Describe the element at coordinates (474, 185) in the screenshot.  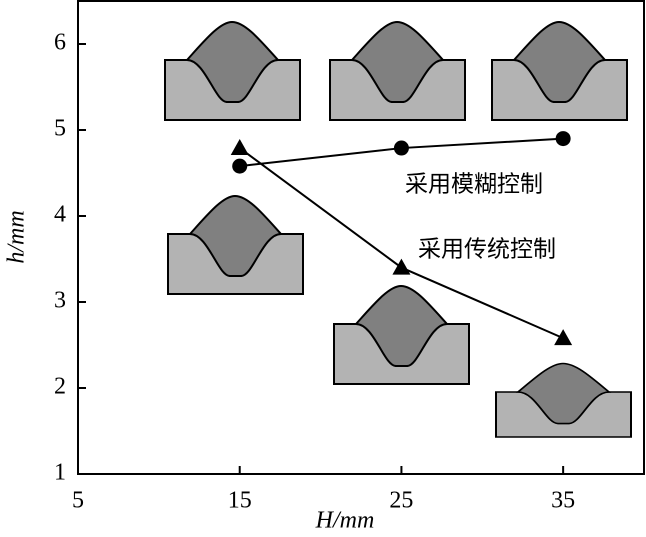
I see `series-label: 采用模糊控制` at that location.